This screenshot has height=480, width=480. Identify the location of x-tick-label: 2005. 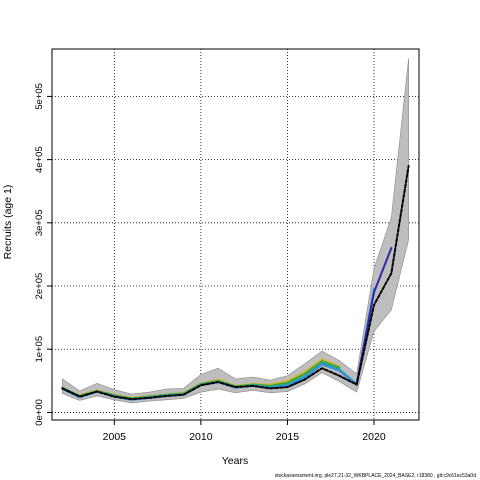
(115, 437).